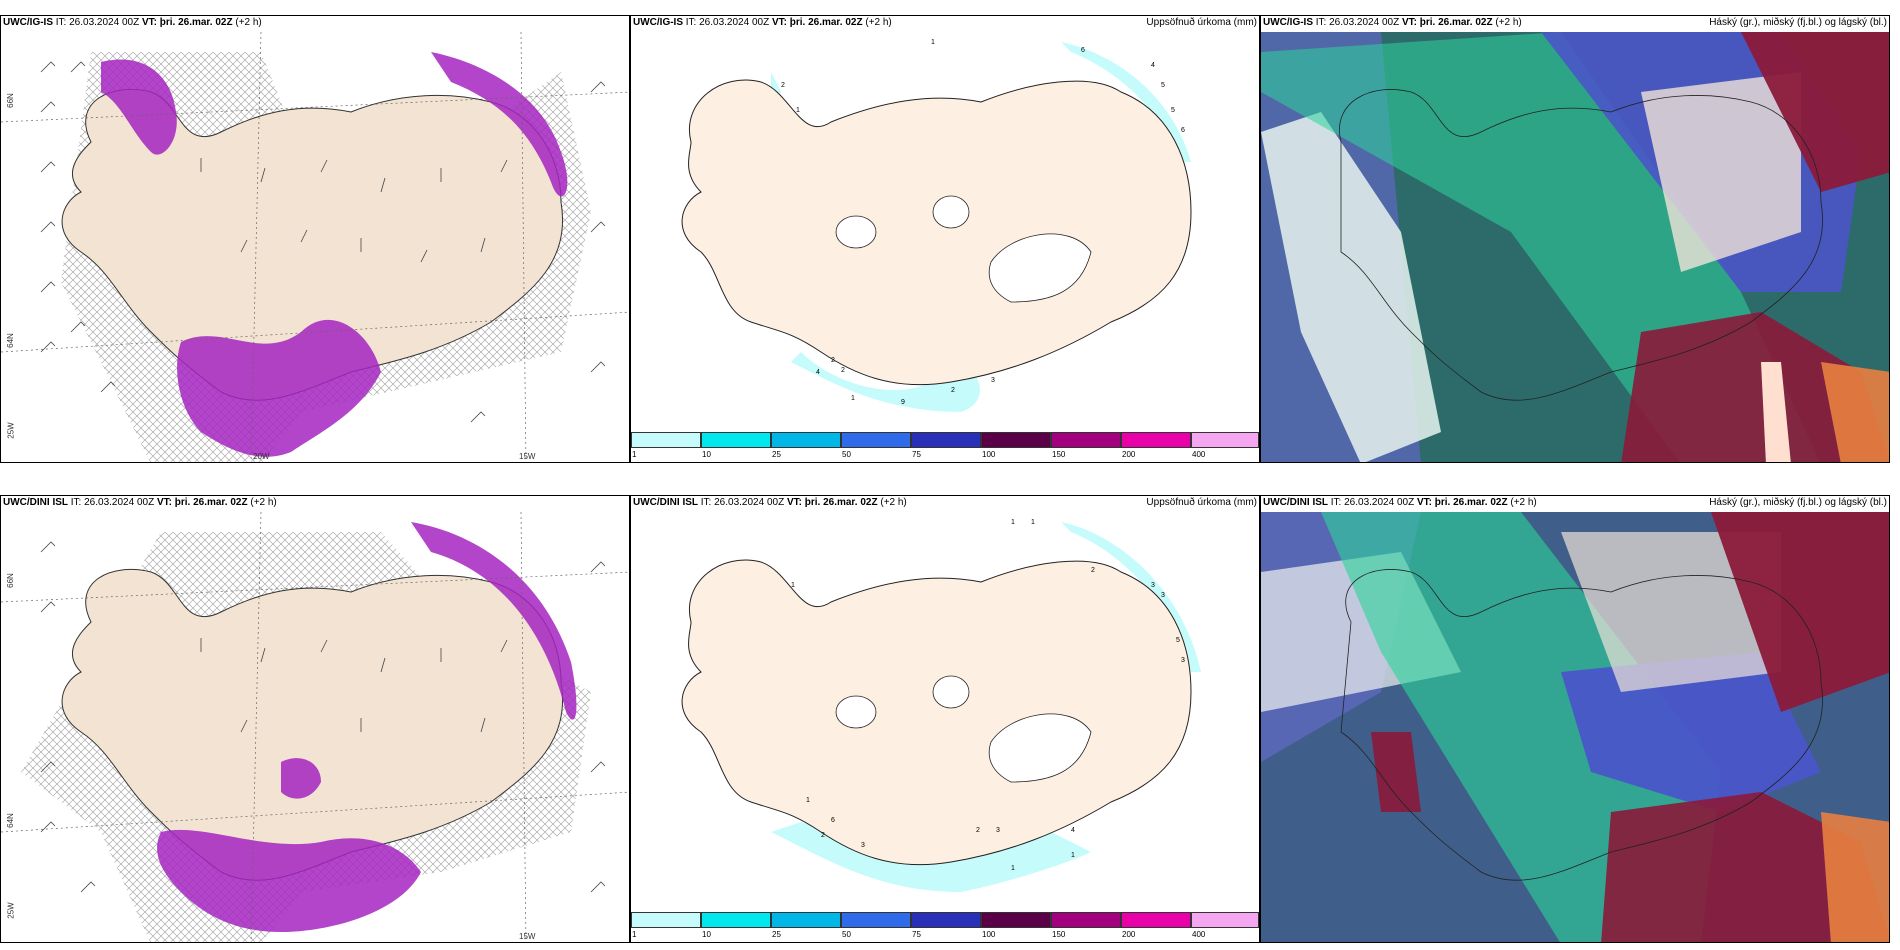 This screenshot has height=950, width=1900. I want to click on precip-labels: 1 6 4 5 5 6 2 1 2 2 4 1 9 2 3, so click(983, 222).